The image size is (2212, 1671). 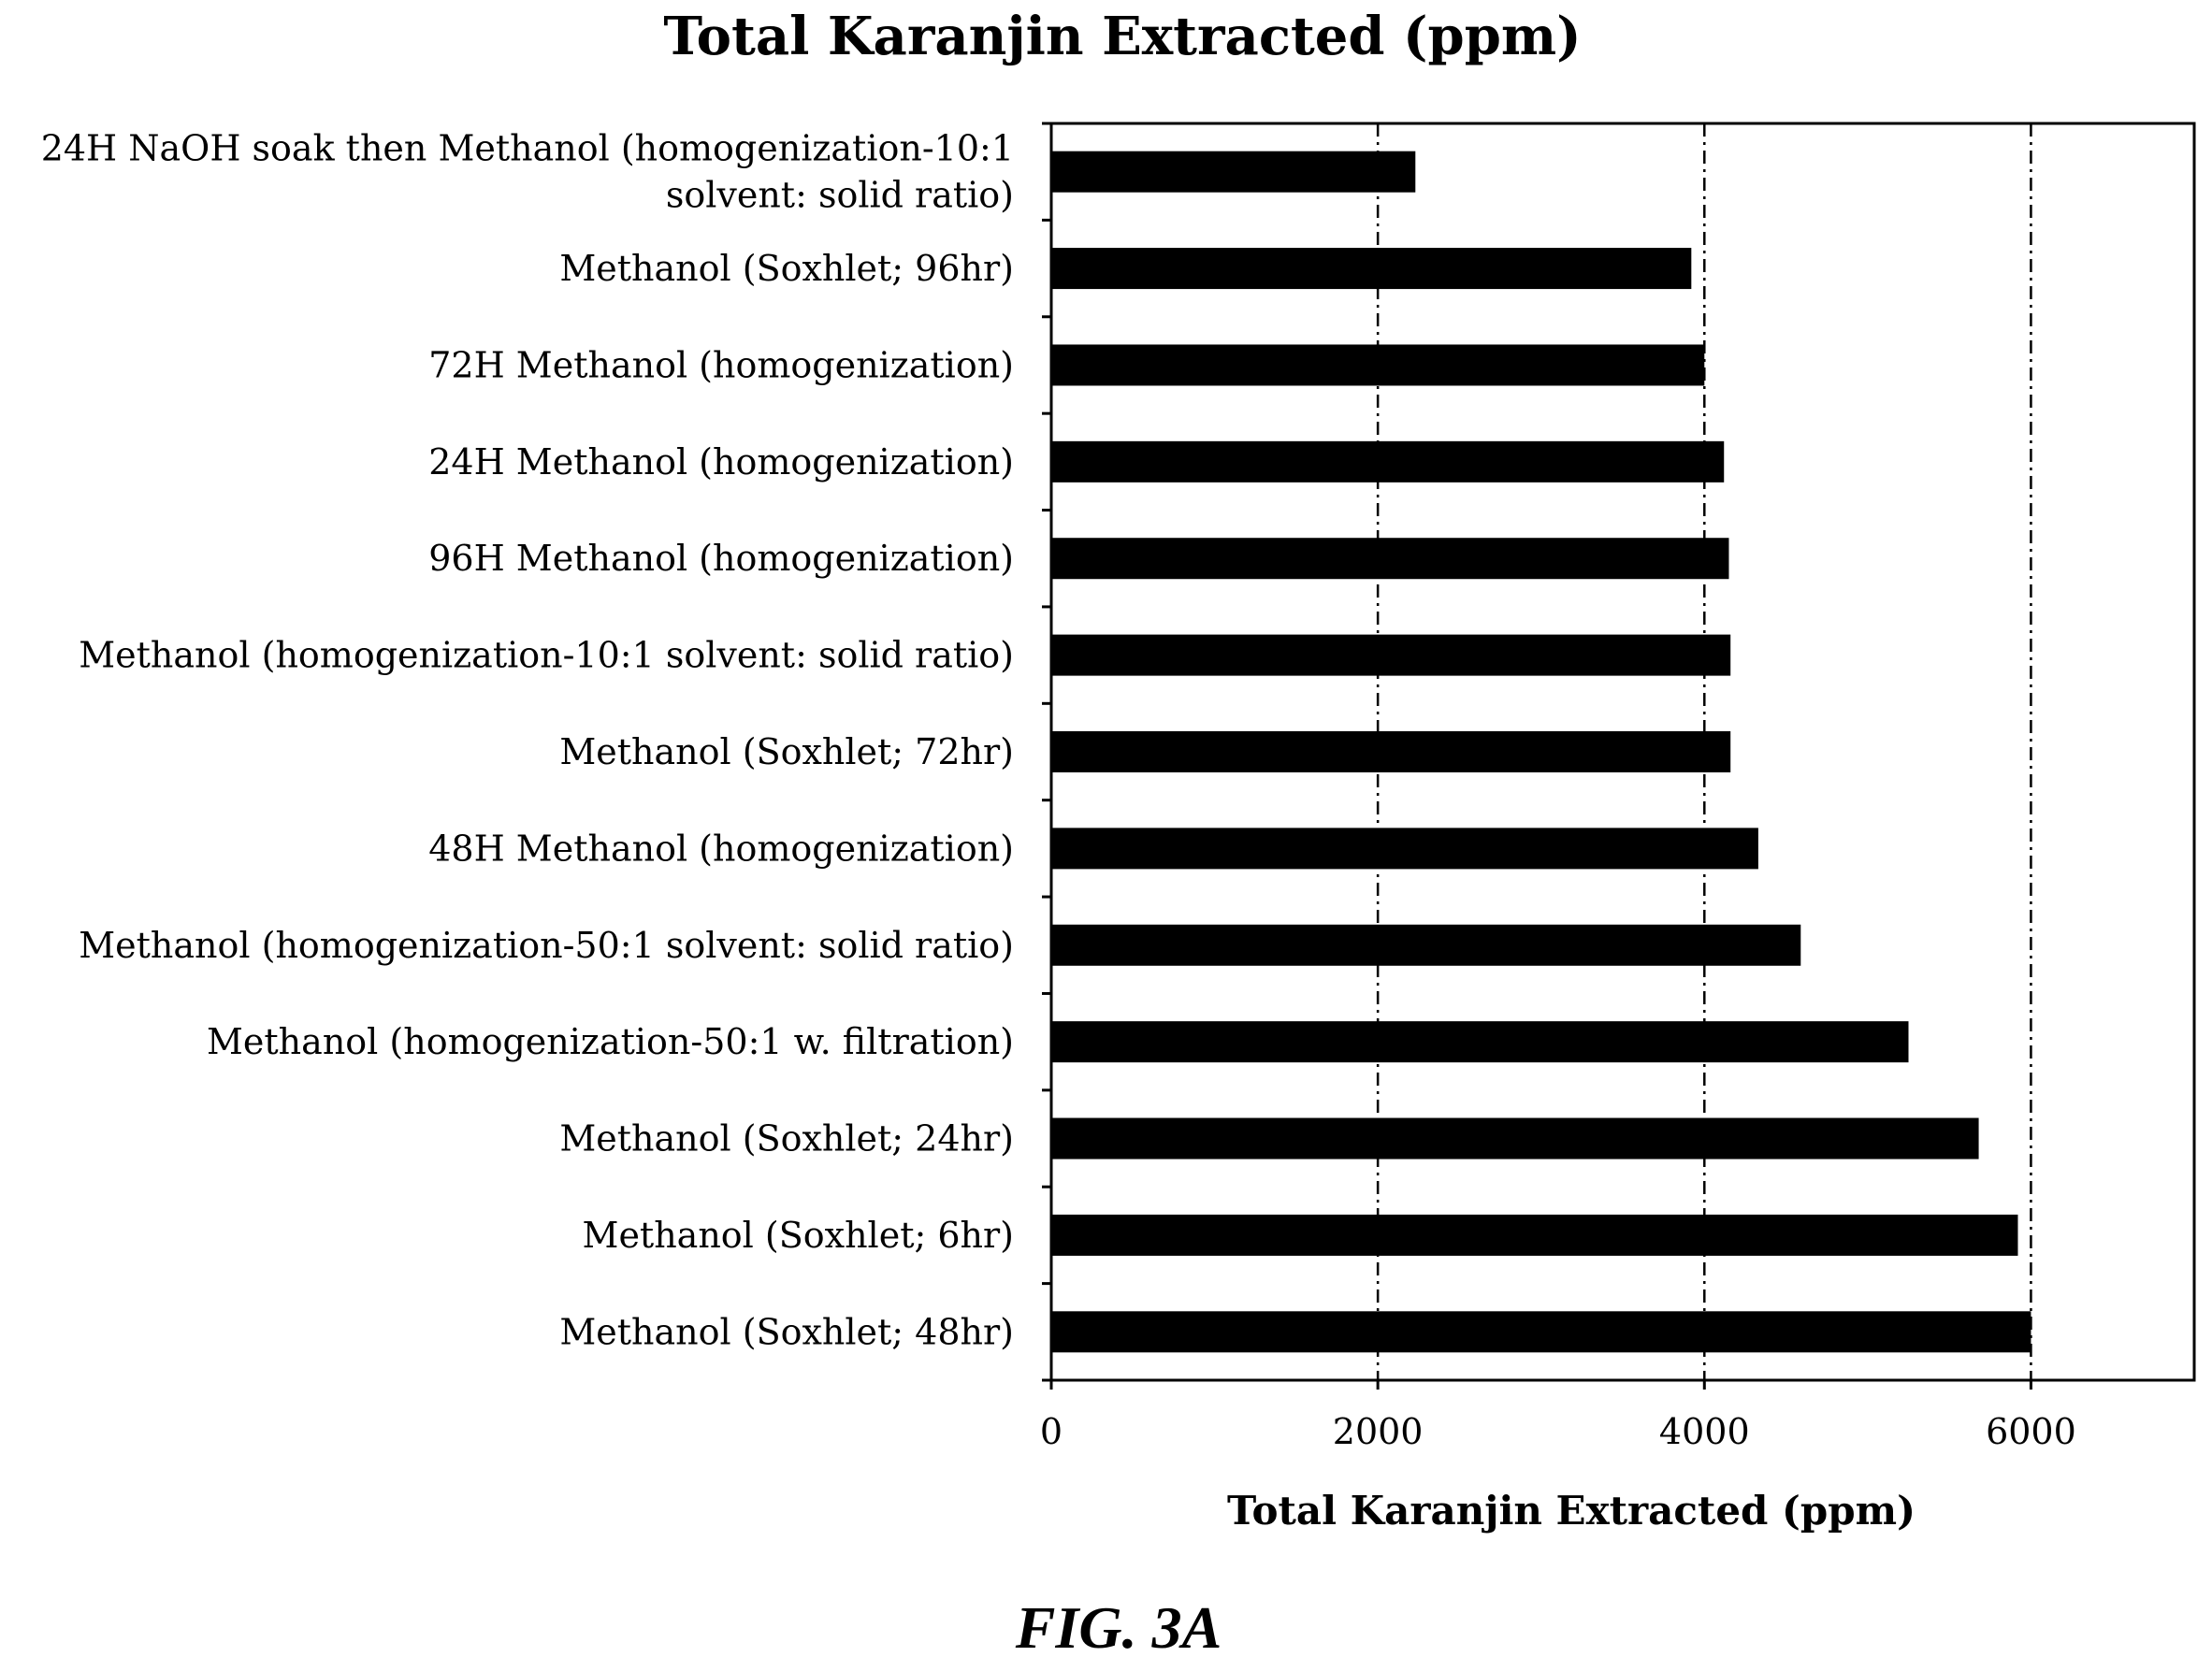 I want to click on x-tick-label: 6000, so click(x=2031, y=1431).